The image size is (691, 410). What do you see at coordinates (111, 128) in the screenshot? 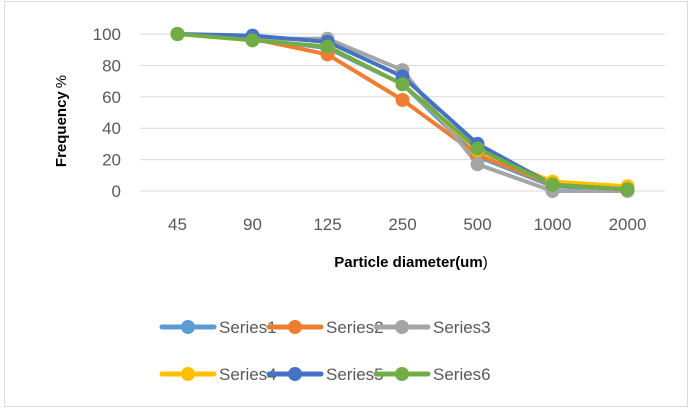
I see `y-tick-label: 40` at bounding box center [111, 128].